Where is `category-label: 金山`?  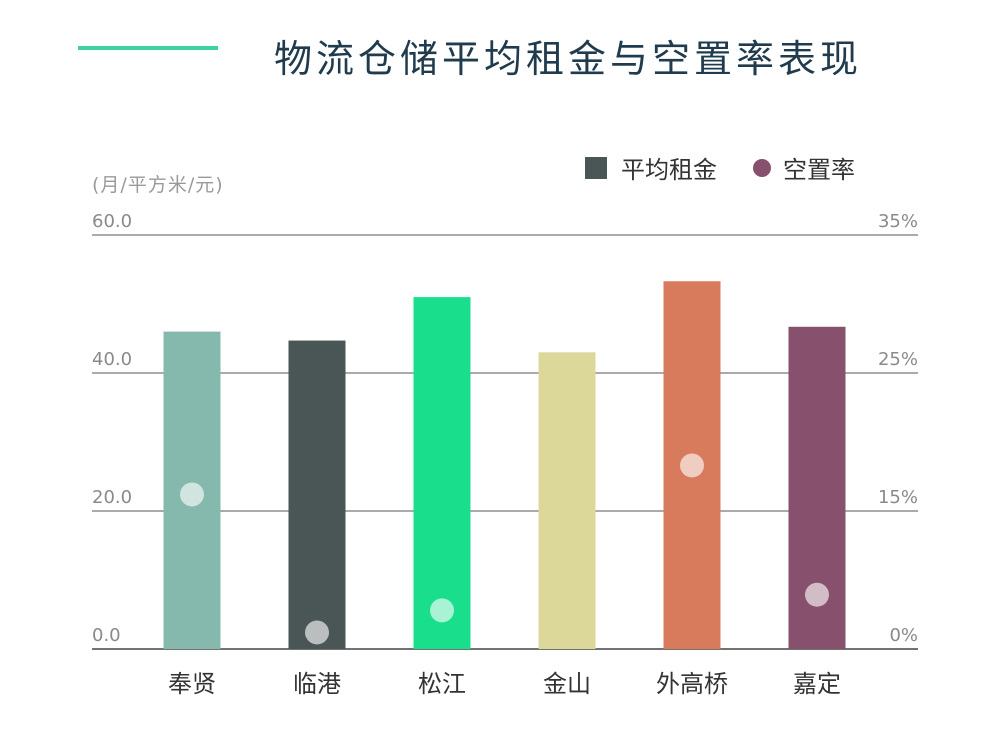 category-label: 金山 is located at coordinates (567, 684).